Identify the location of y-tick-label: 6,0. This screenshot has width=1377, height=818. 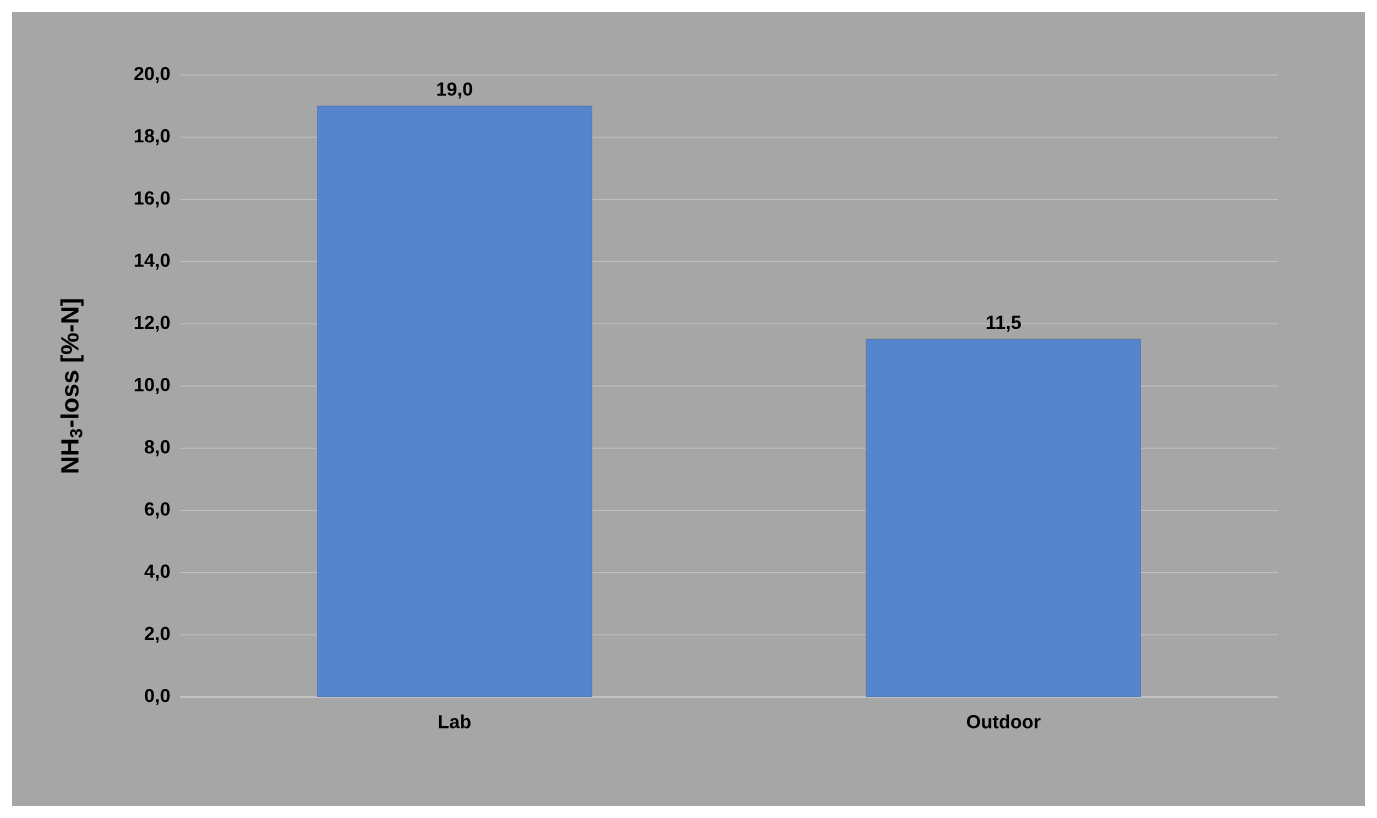
(157, 510).